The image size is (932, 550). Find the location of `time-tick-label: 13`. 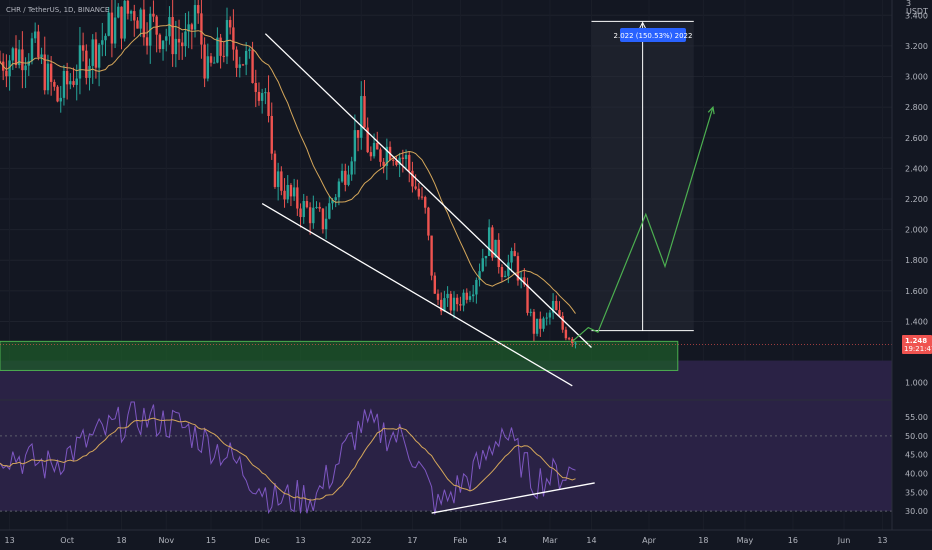

time-tick-label: 13 is located at coordinates (300, 540).